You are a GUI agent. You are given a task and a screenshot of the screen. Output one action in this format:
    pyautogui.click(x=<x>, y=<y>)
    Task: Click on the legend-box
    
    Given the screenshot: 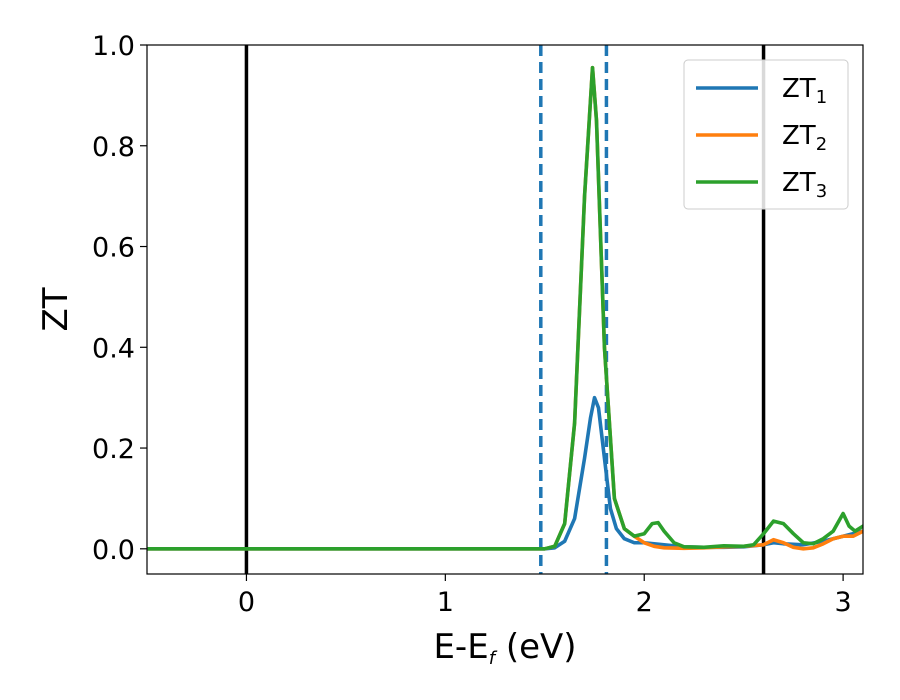 What is the action you would take?
    pyautogui.click(x=766, y=134)
    